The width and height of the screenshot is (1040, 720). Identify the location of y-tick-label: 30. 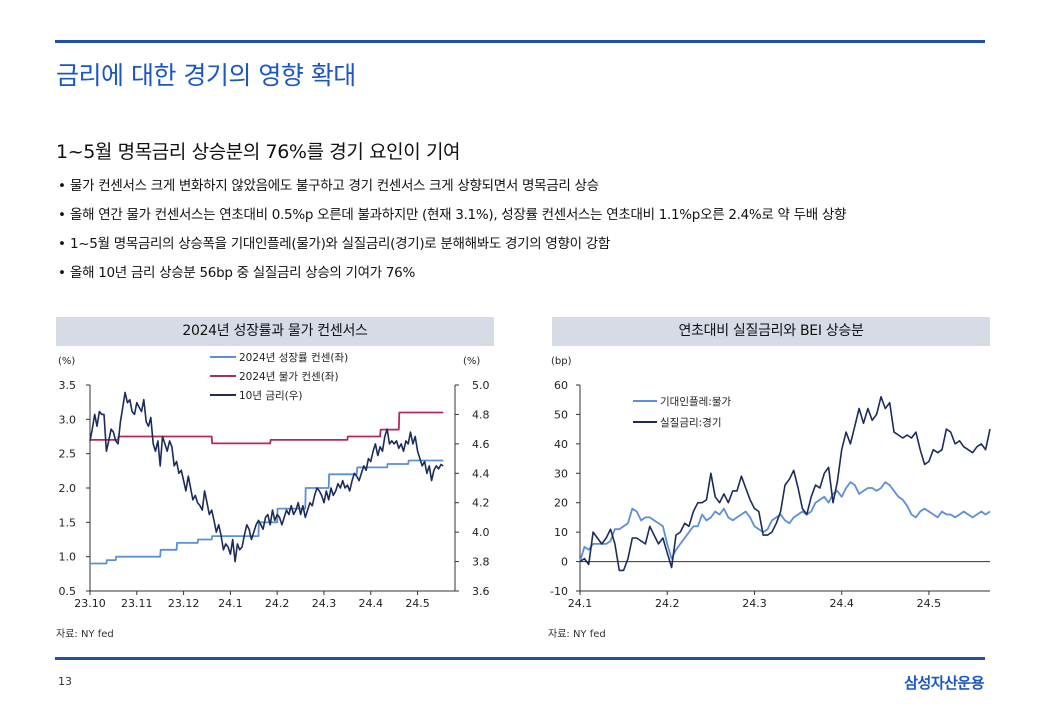
(561, 473).